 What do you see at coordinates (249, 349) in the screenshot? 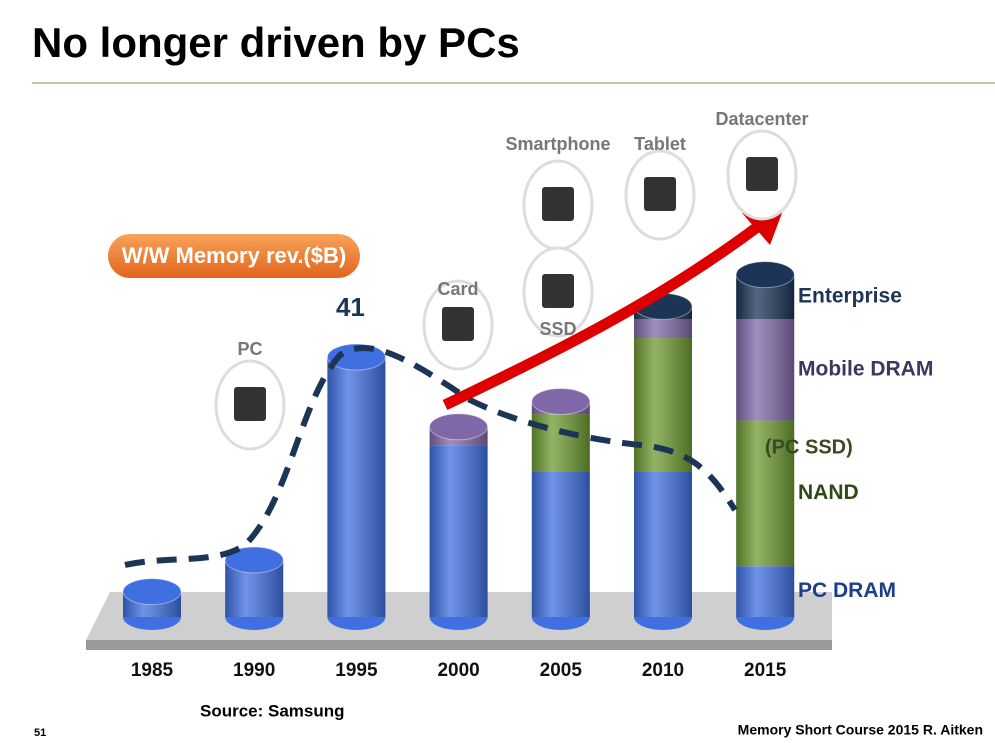
I see `annotation: PC` at bounding box center [249, 349].